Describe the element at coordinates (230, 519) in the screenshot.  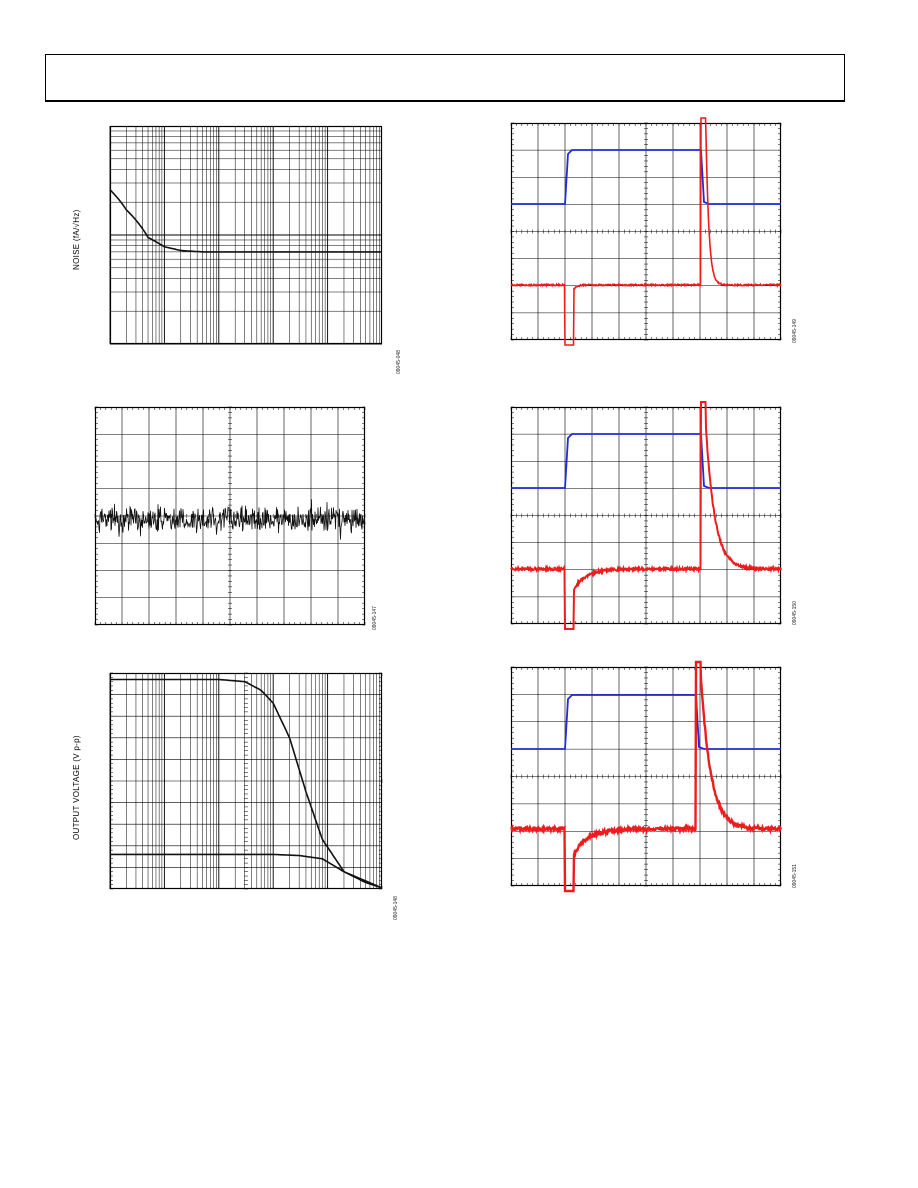
I see `lowfreq-noise-trace` at that location.